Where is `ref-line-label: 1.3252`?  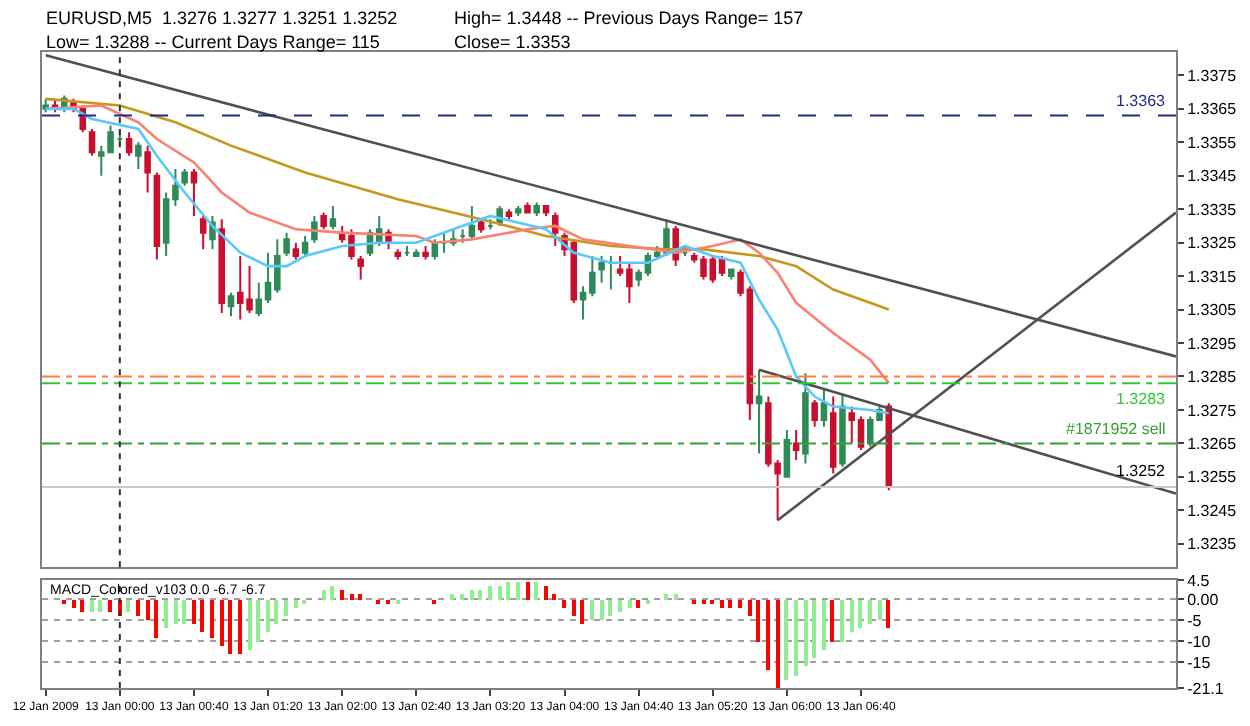 ref-line-label: 1.3252 is located at coordinates (1141, 471).